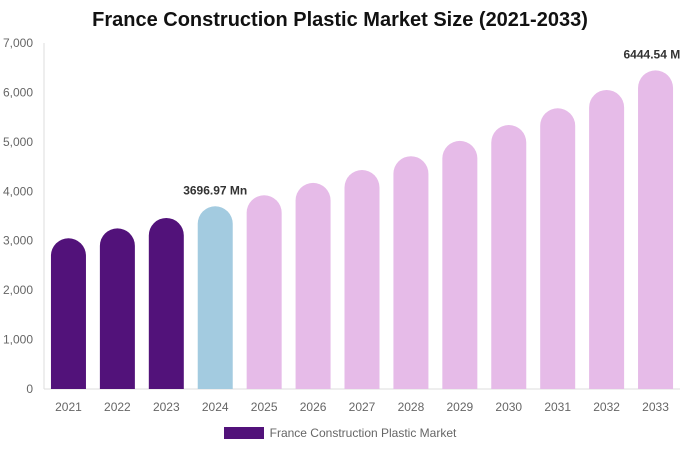 Image resolution: width=680 pixels, height=450 pixels. What do you see at coordinates (117, 308) in the screenshot?
I see `bar-2022` at bounding box center [117, 308].